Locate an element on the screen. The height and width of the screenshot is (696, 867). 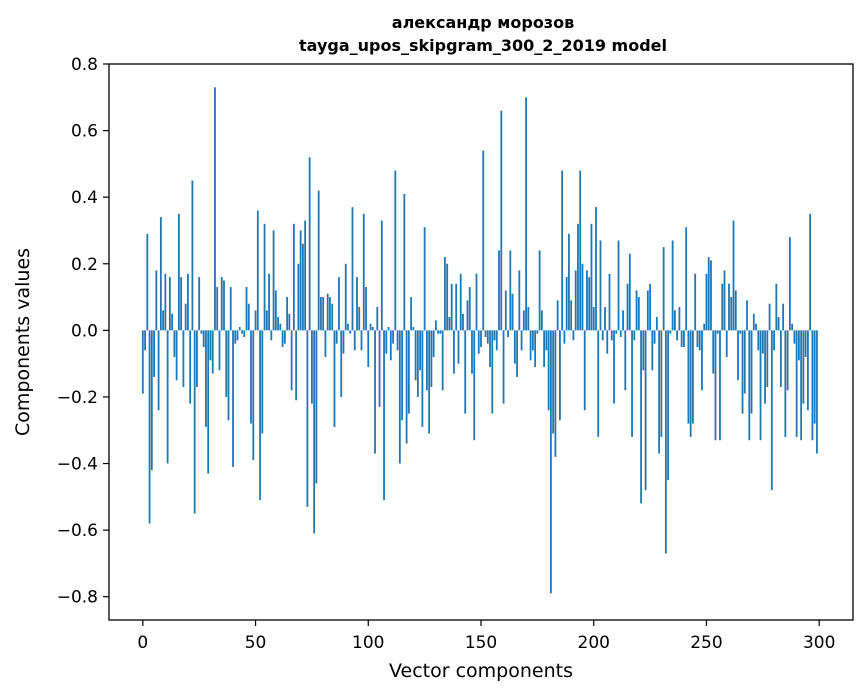
y-tick-label-2: 0.4 is located at coordinates (84, 198).